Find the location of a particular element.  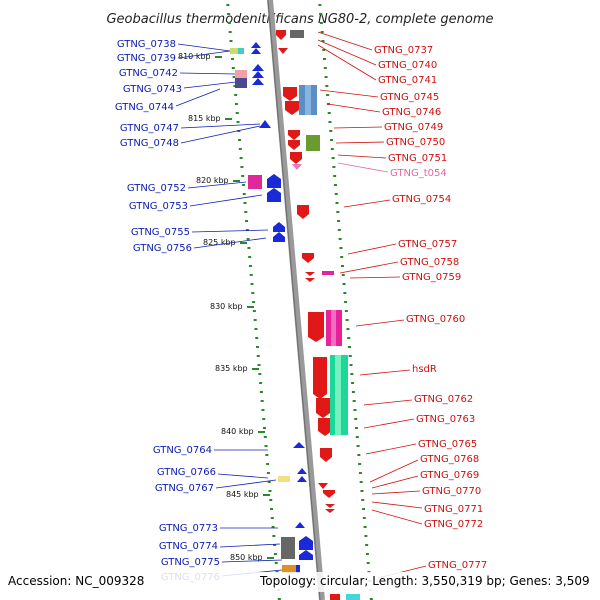

gene-label-right: GTNG_0758 is located at coordinates (429, 262).